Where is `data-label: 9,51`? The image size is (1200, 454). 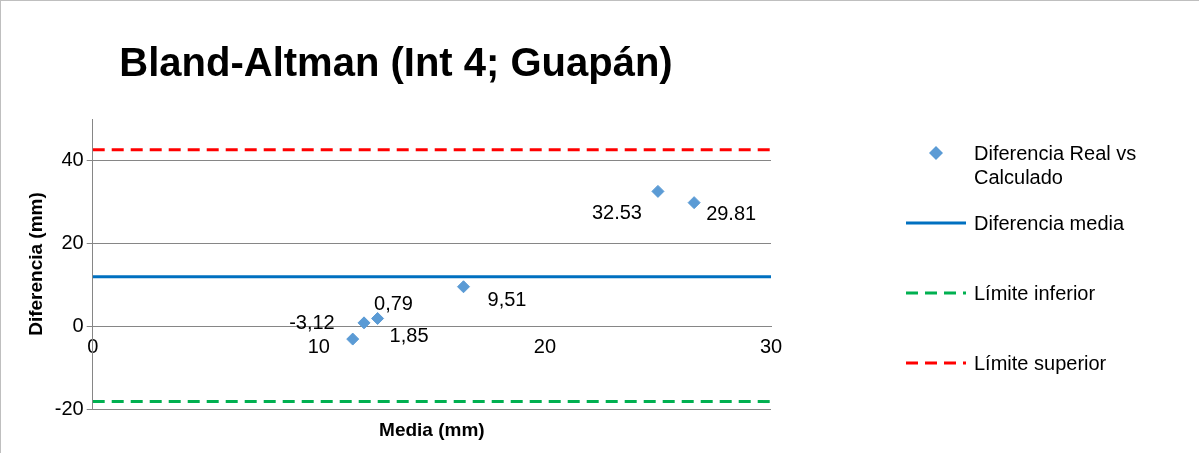 data-label: 9,51 is located at coordinates (507, 299).